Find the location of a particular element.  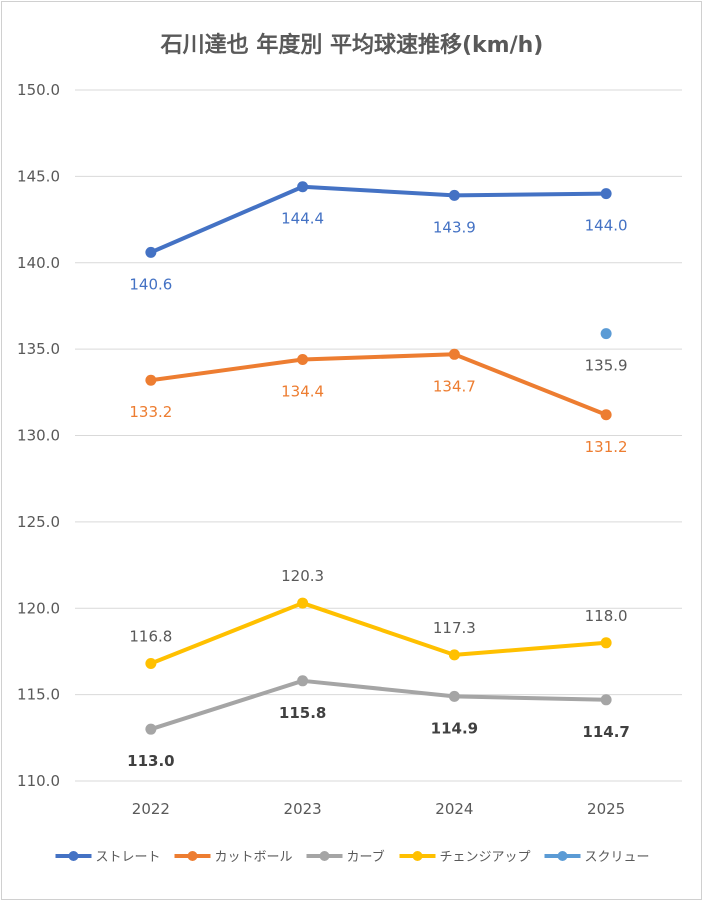

data-label: 118.0 is located at coordinates (606, 616).